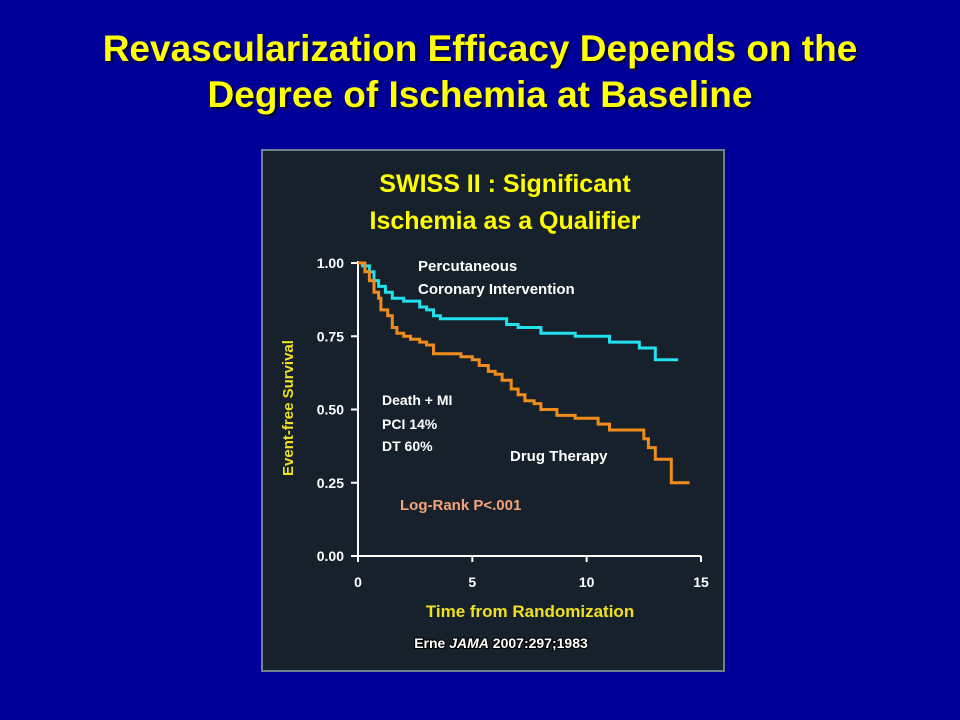  I want to click on chart-title-line-2: Ischemia as a Qualifier, so click(505, 221).